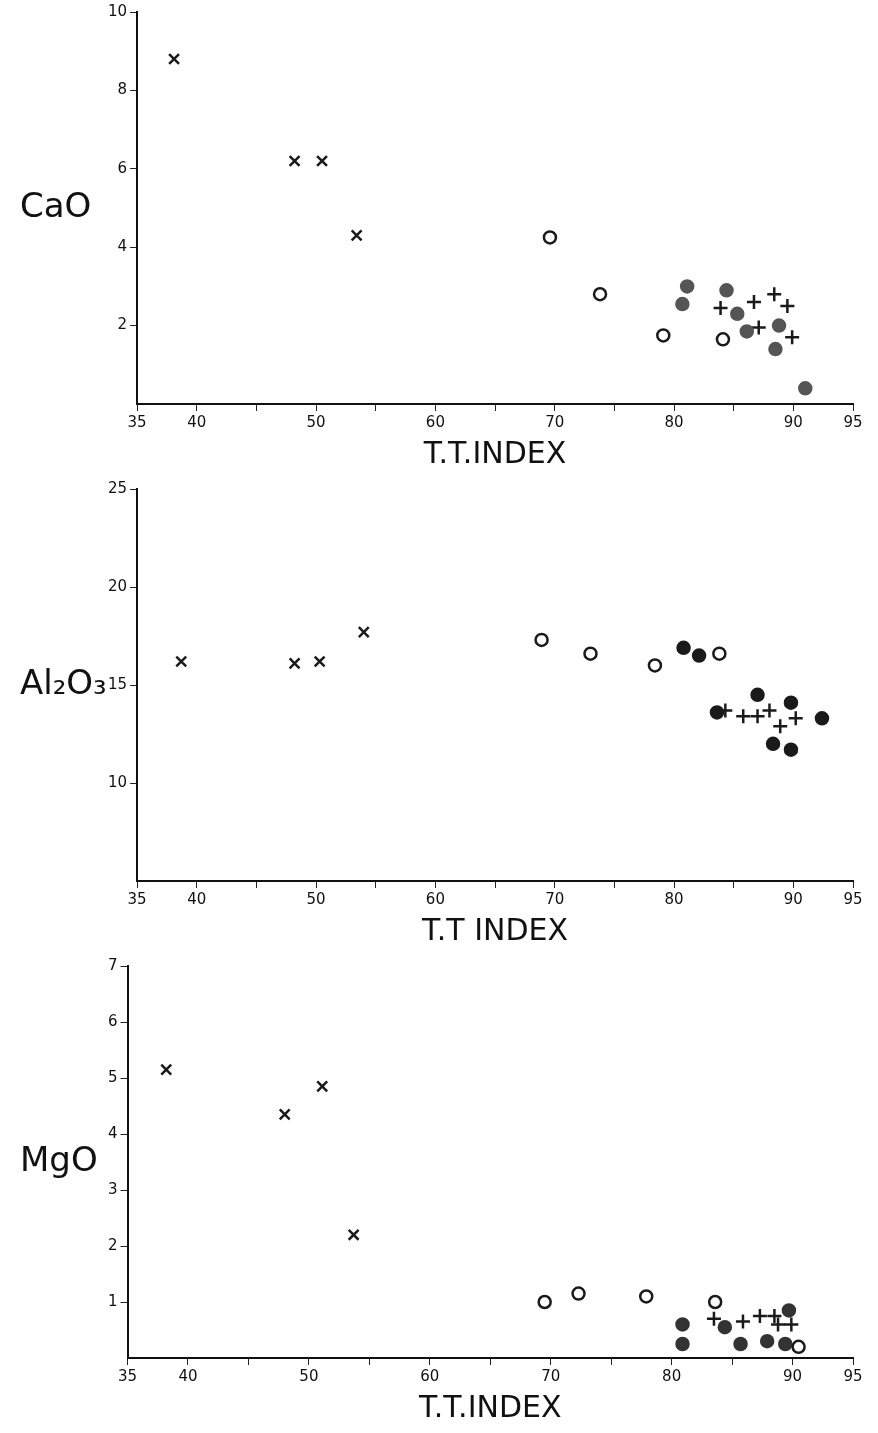  Describe the element at coordinates (113, 964) in the screenshot. I see `y-tick-label: 7` at that location.